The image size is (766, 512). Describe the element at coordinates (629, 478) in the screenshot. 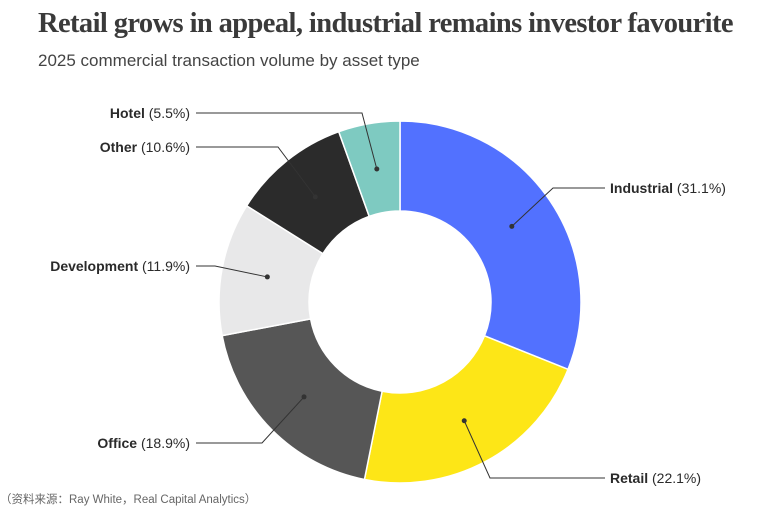

I see `label-name: Retail` at that location.